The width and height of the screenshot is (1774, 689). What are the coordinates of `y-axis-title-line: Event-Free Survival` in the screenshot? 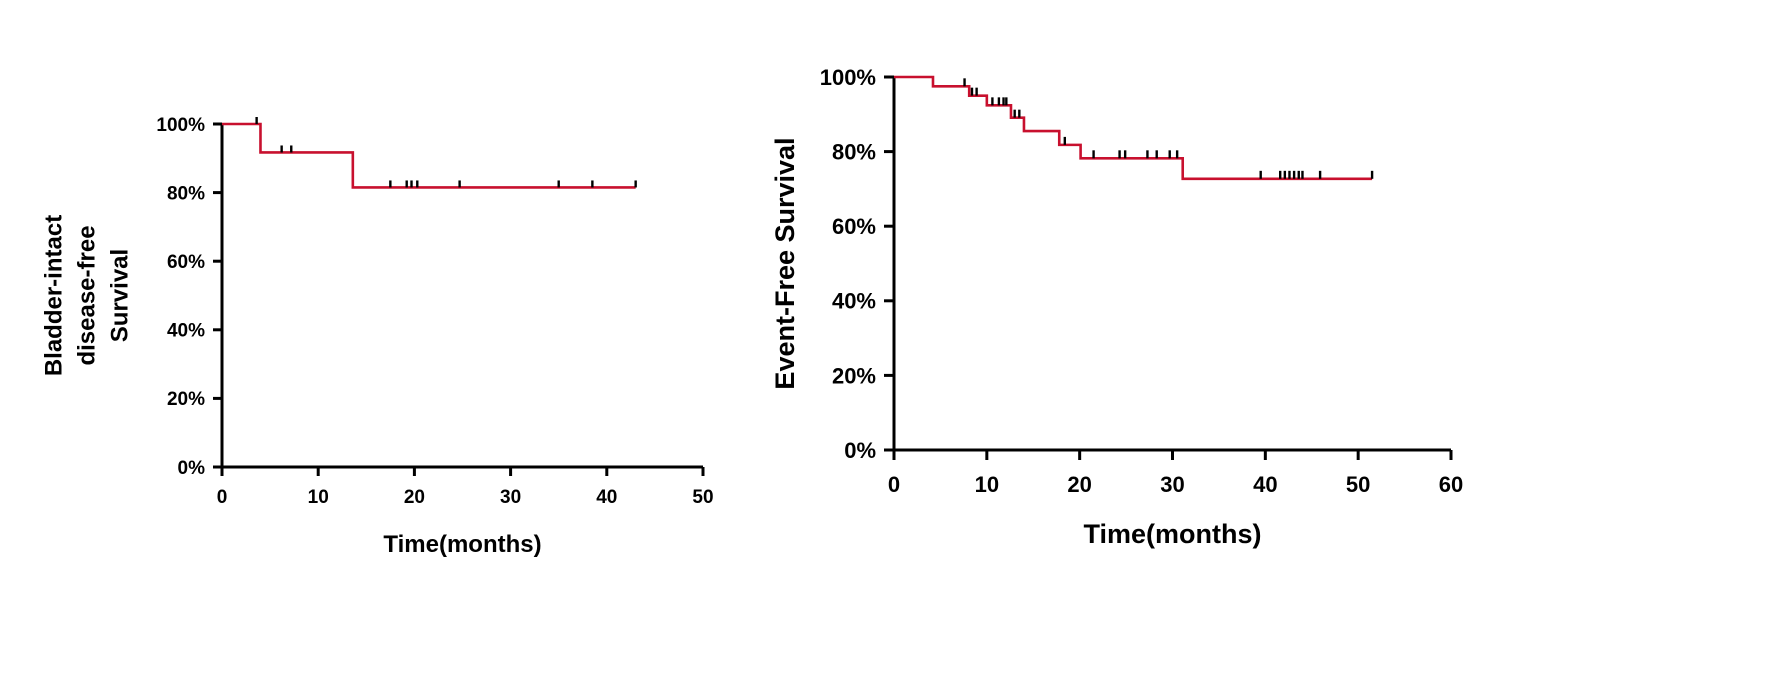 It's located at (785, 263).